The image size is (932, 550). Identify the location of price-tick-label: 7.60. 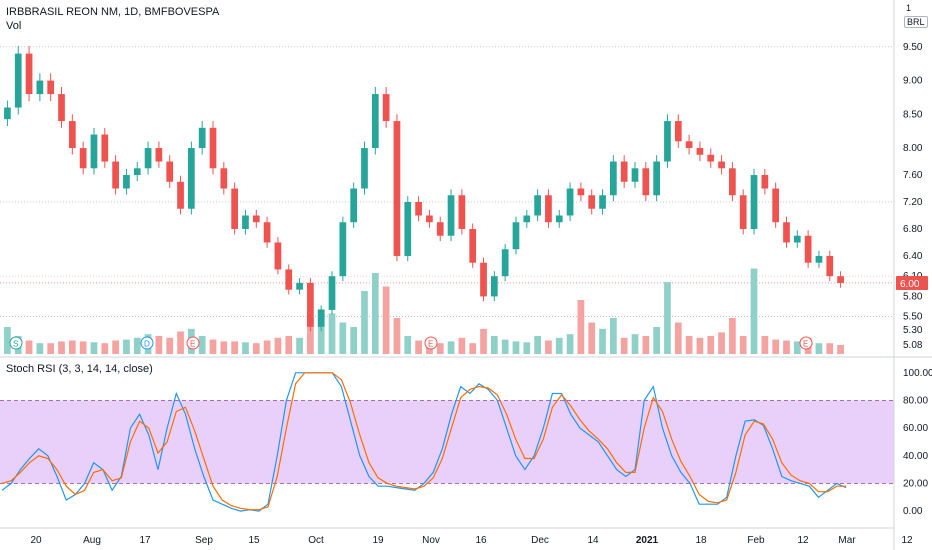
(913, 175).